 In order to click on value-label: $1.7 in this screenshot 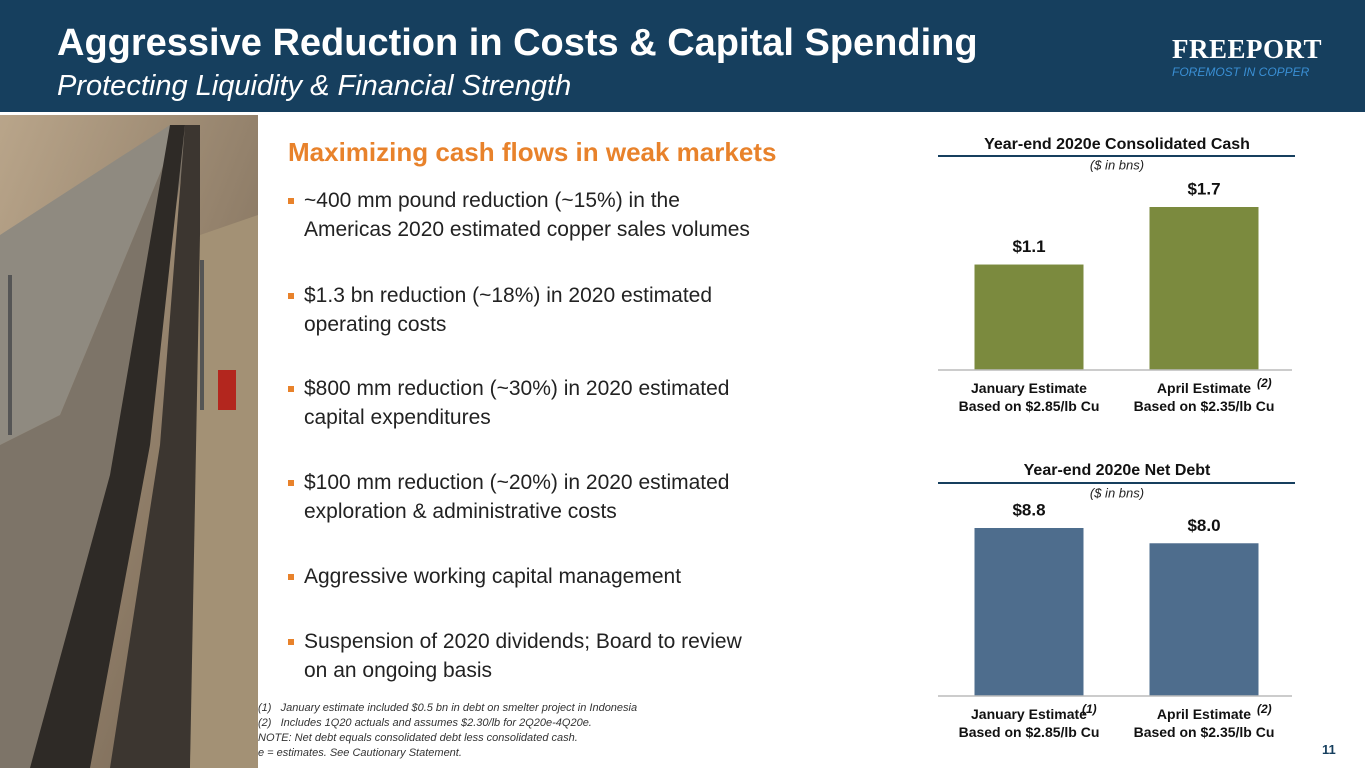, I will do `click(1203, 188)`.